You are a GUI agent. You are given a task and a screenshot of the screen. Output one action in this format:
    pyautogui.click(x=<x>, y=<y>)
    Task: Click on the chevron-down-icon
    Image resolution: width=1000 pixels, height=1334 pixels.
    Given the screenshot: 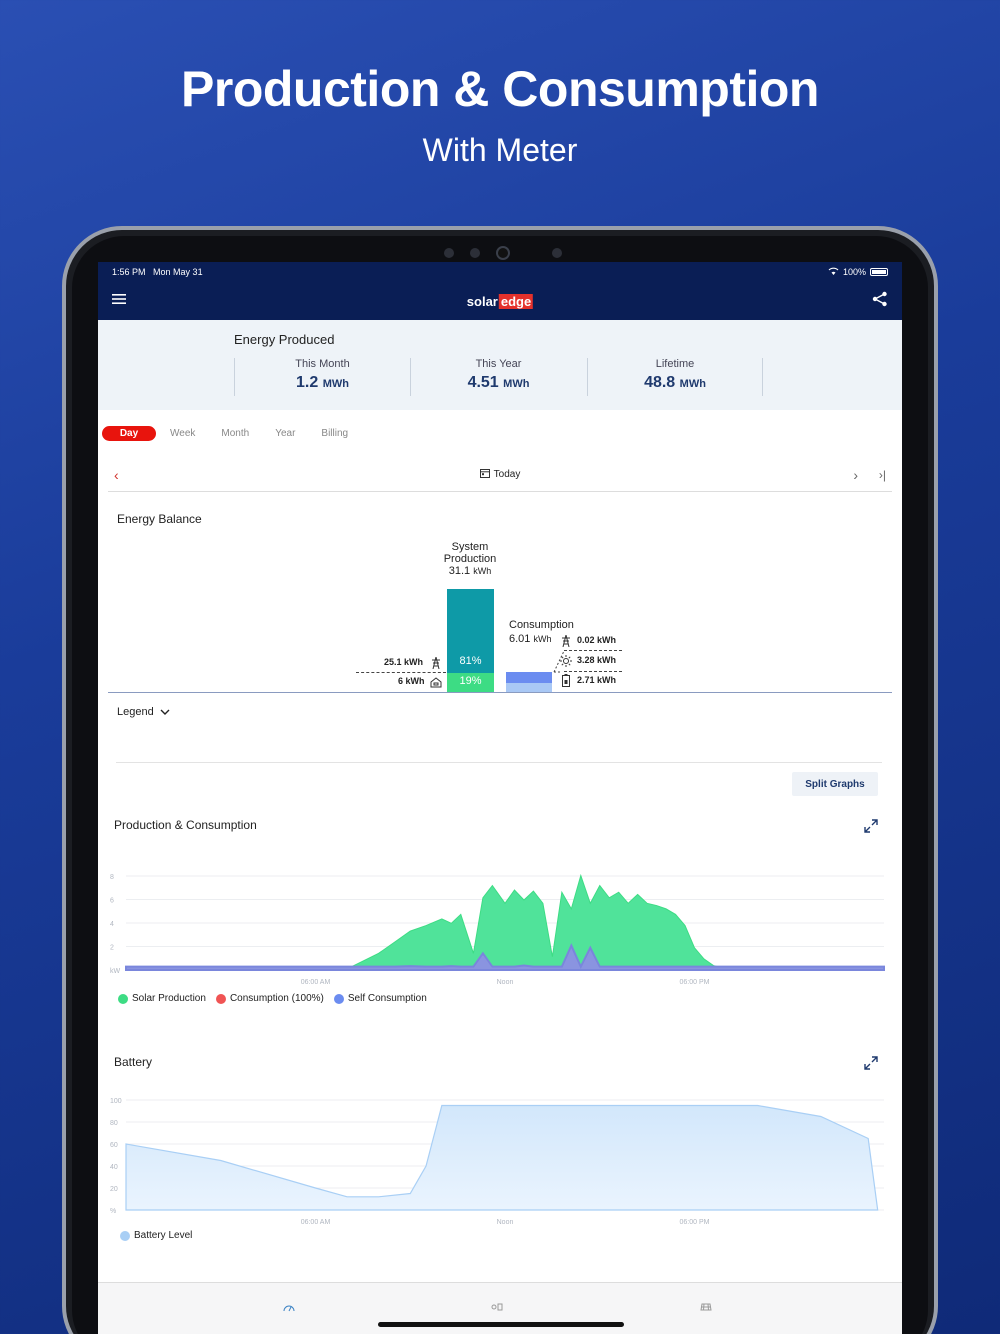 What is the action you would take?
    pyautogui.click(x=165, y=712)
    